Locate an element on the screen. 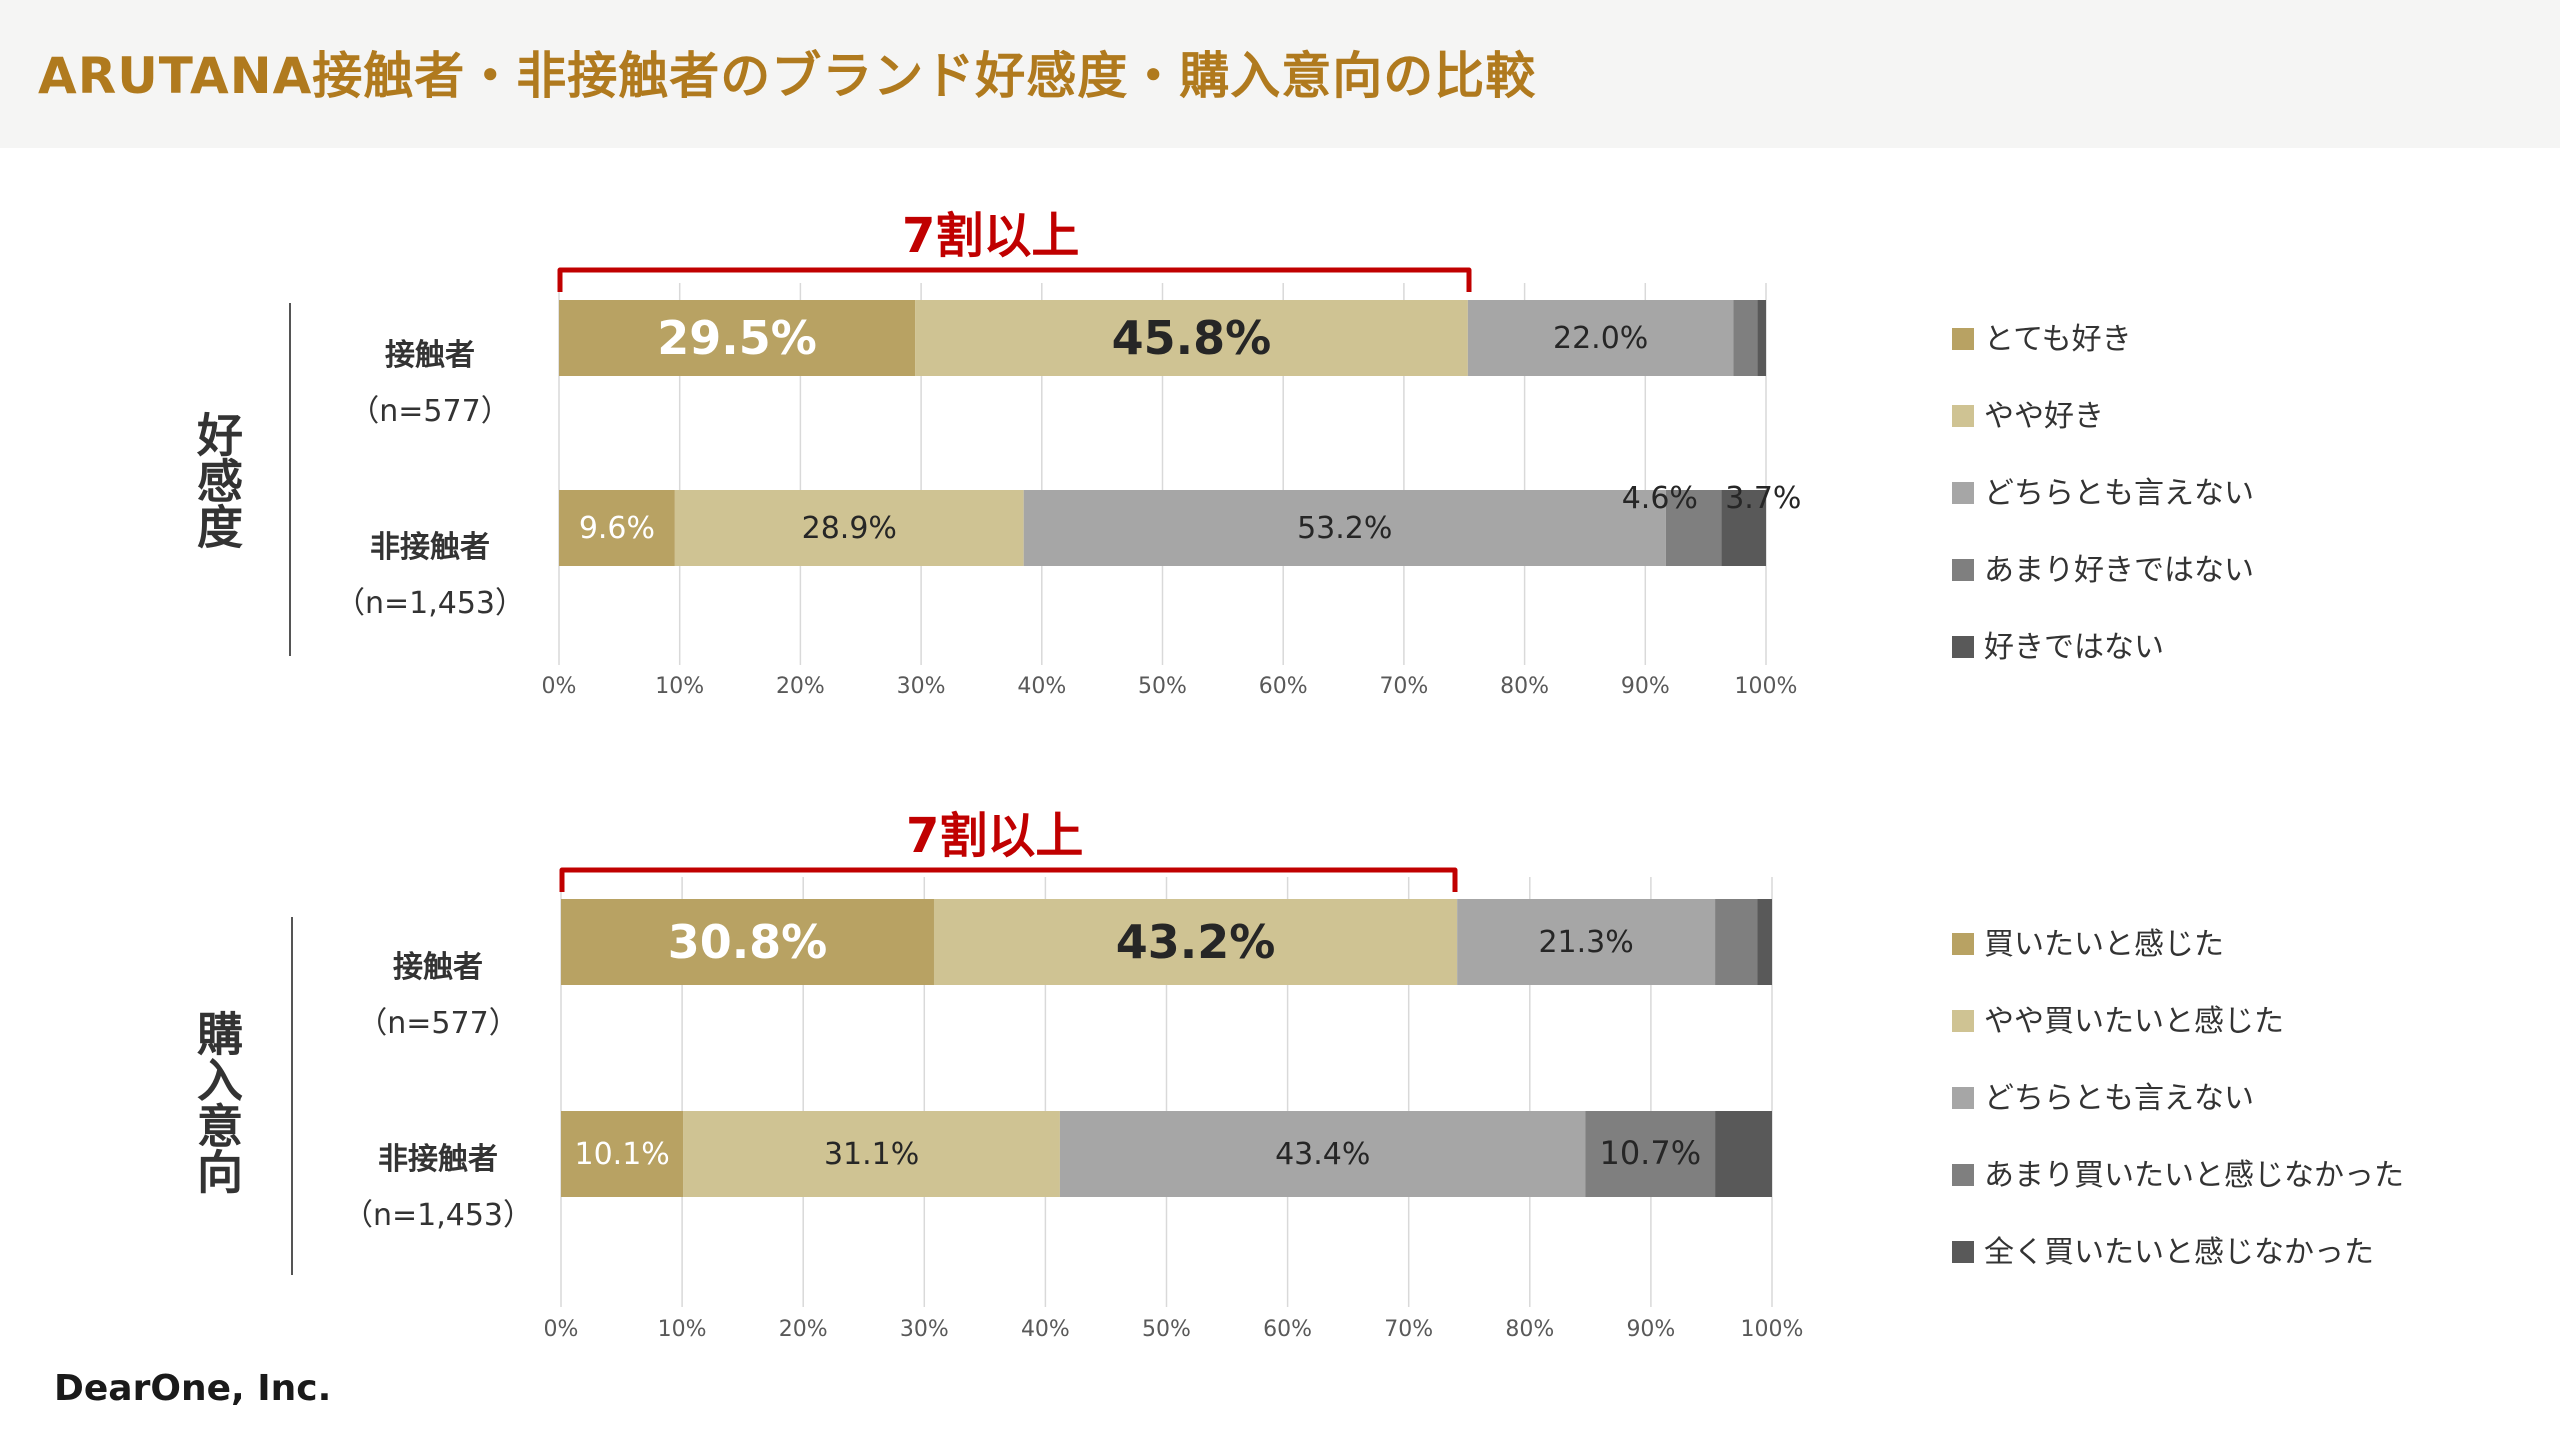 The height and width of the screenshot is (1440, 2560). data-label: 31.1% is located at coordinates (871, 1154).